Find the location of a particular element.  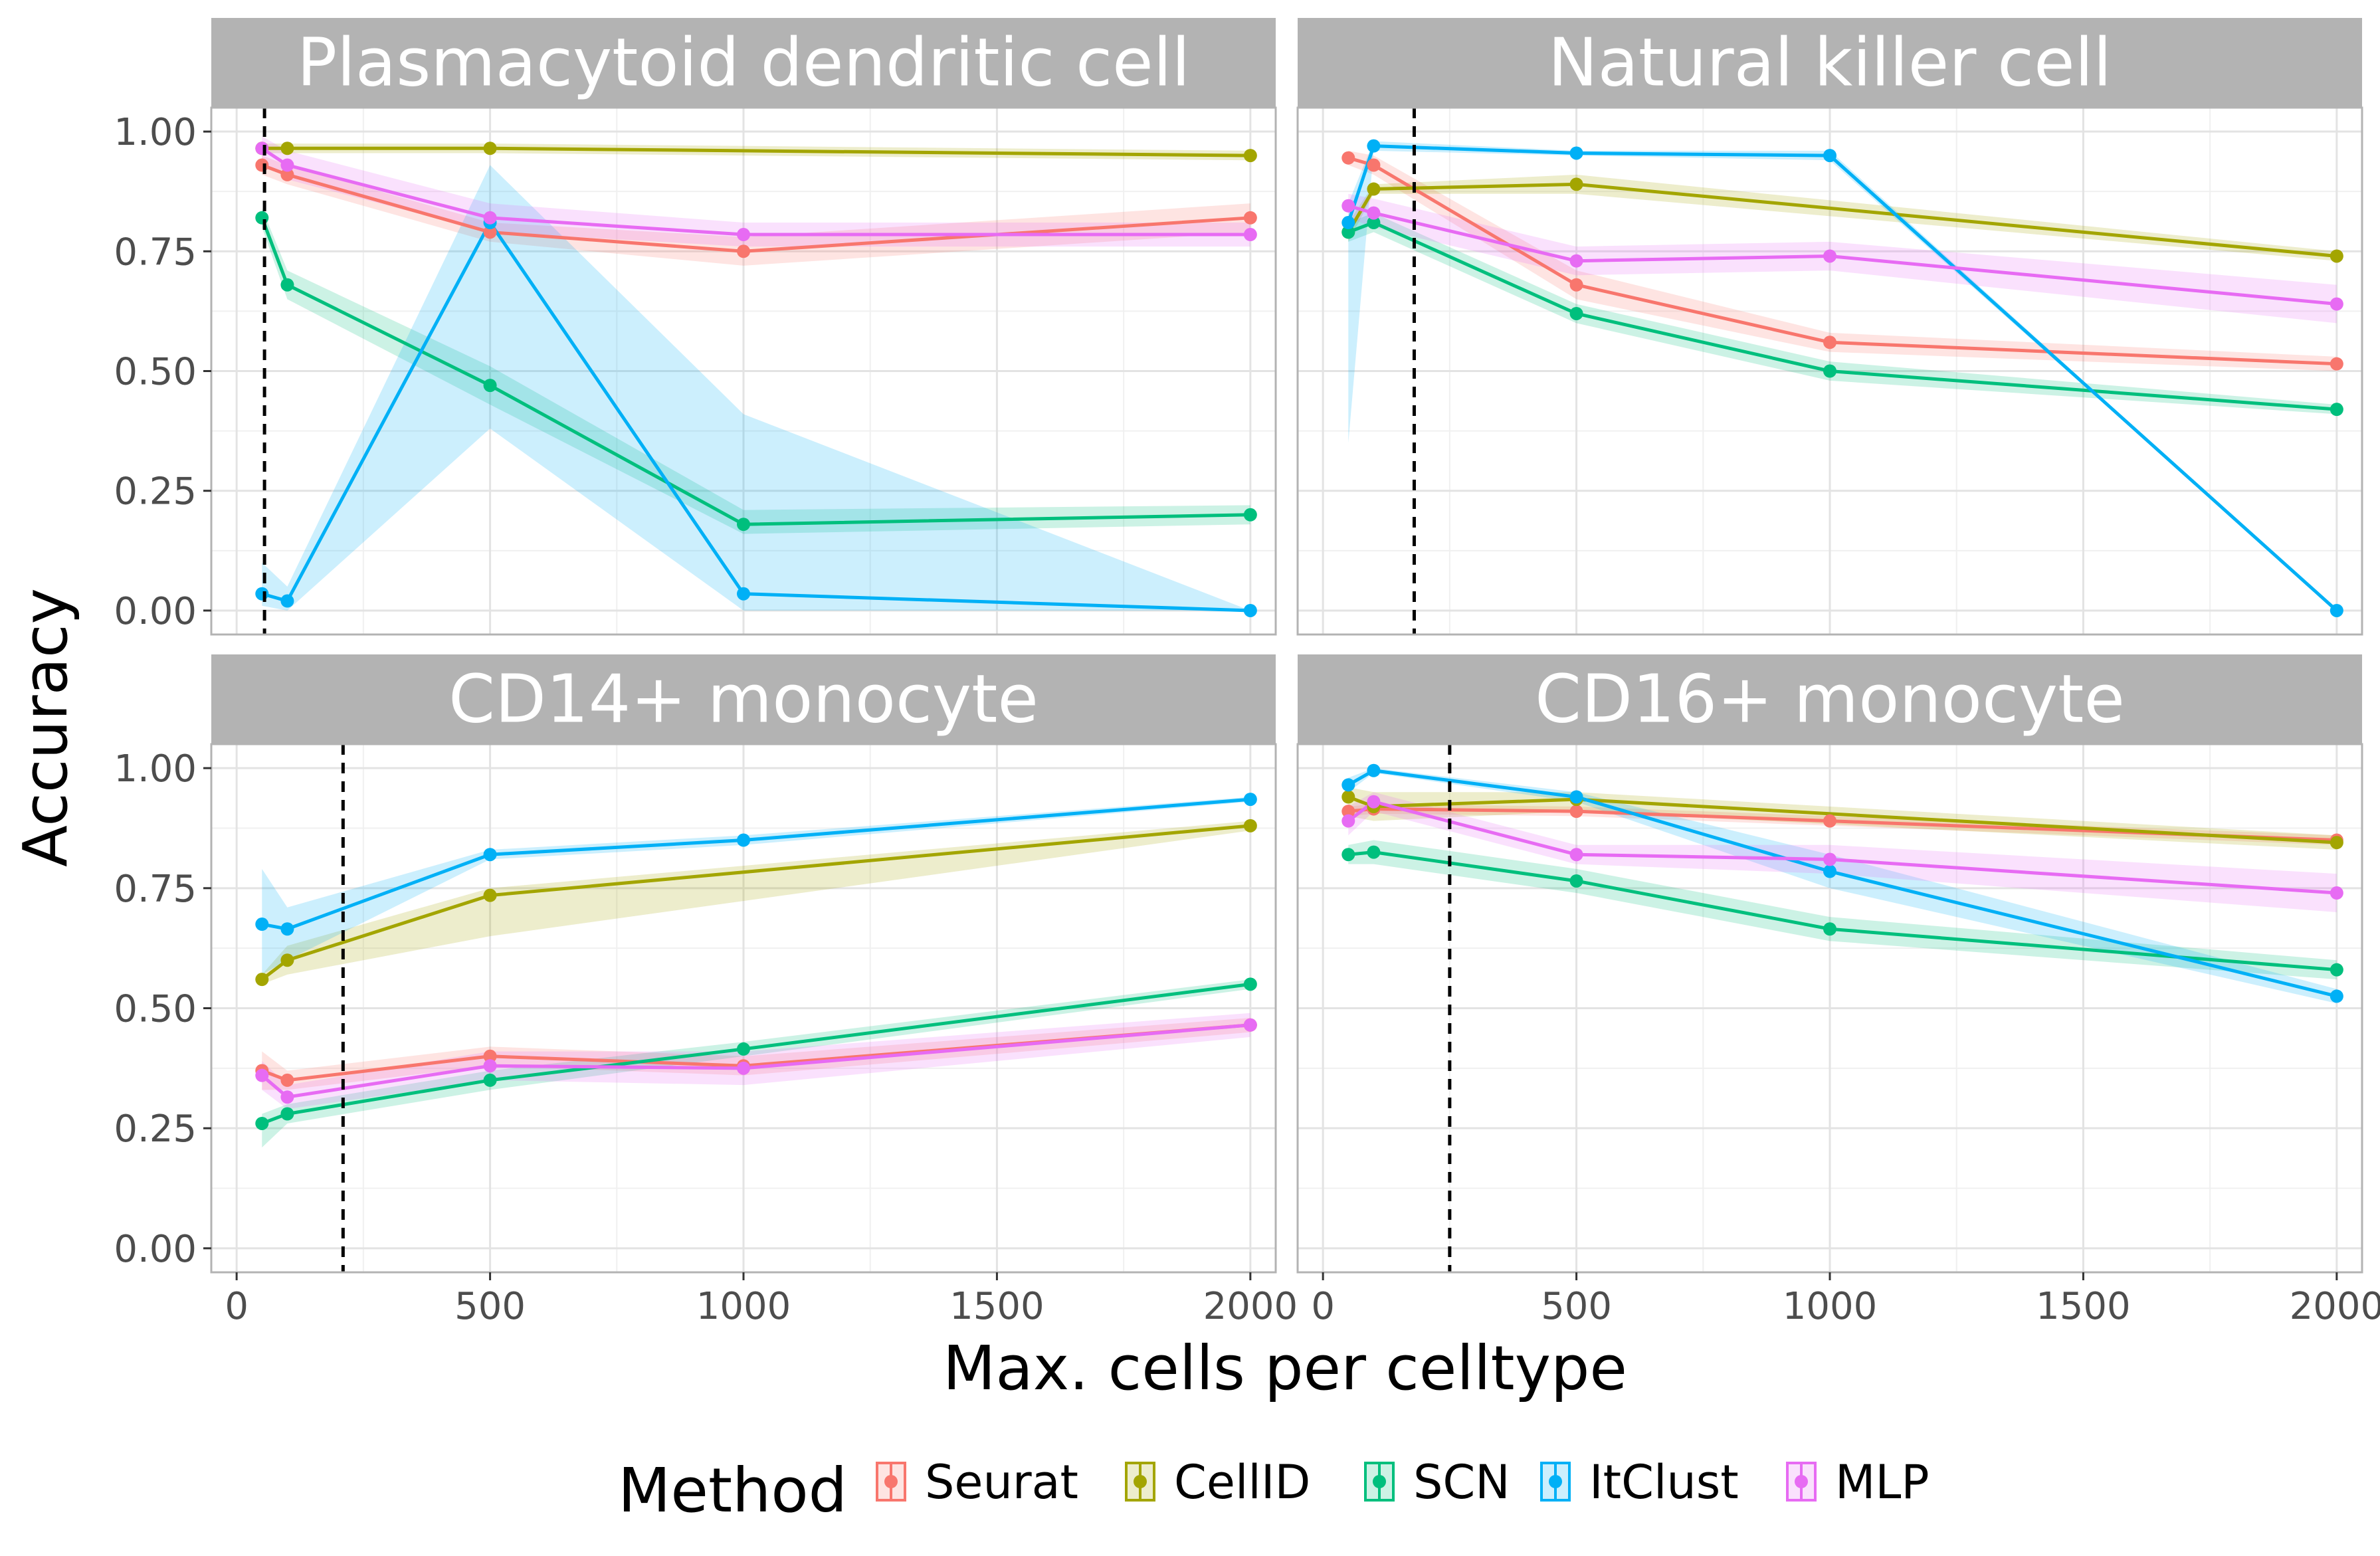

legend-item-itclust: ItClust is located at coordinates (1639, 1482).